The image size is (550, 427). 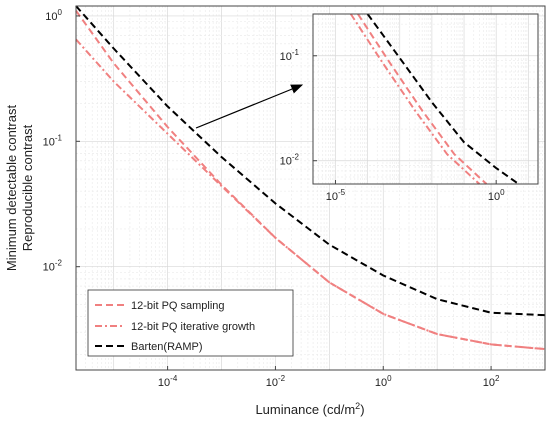 I want to click on inset-ytick-label: 10⁻², so click(x=290, y=160).